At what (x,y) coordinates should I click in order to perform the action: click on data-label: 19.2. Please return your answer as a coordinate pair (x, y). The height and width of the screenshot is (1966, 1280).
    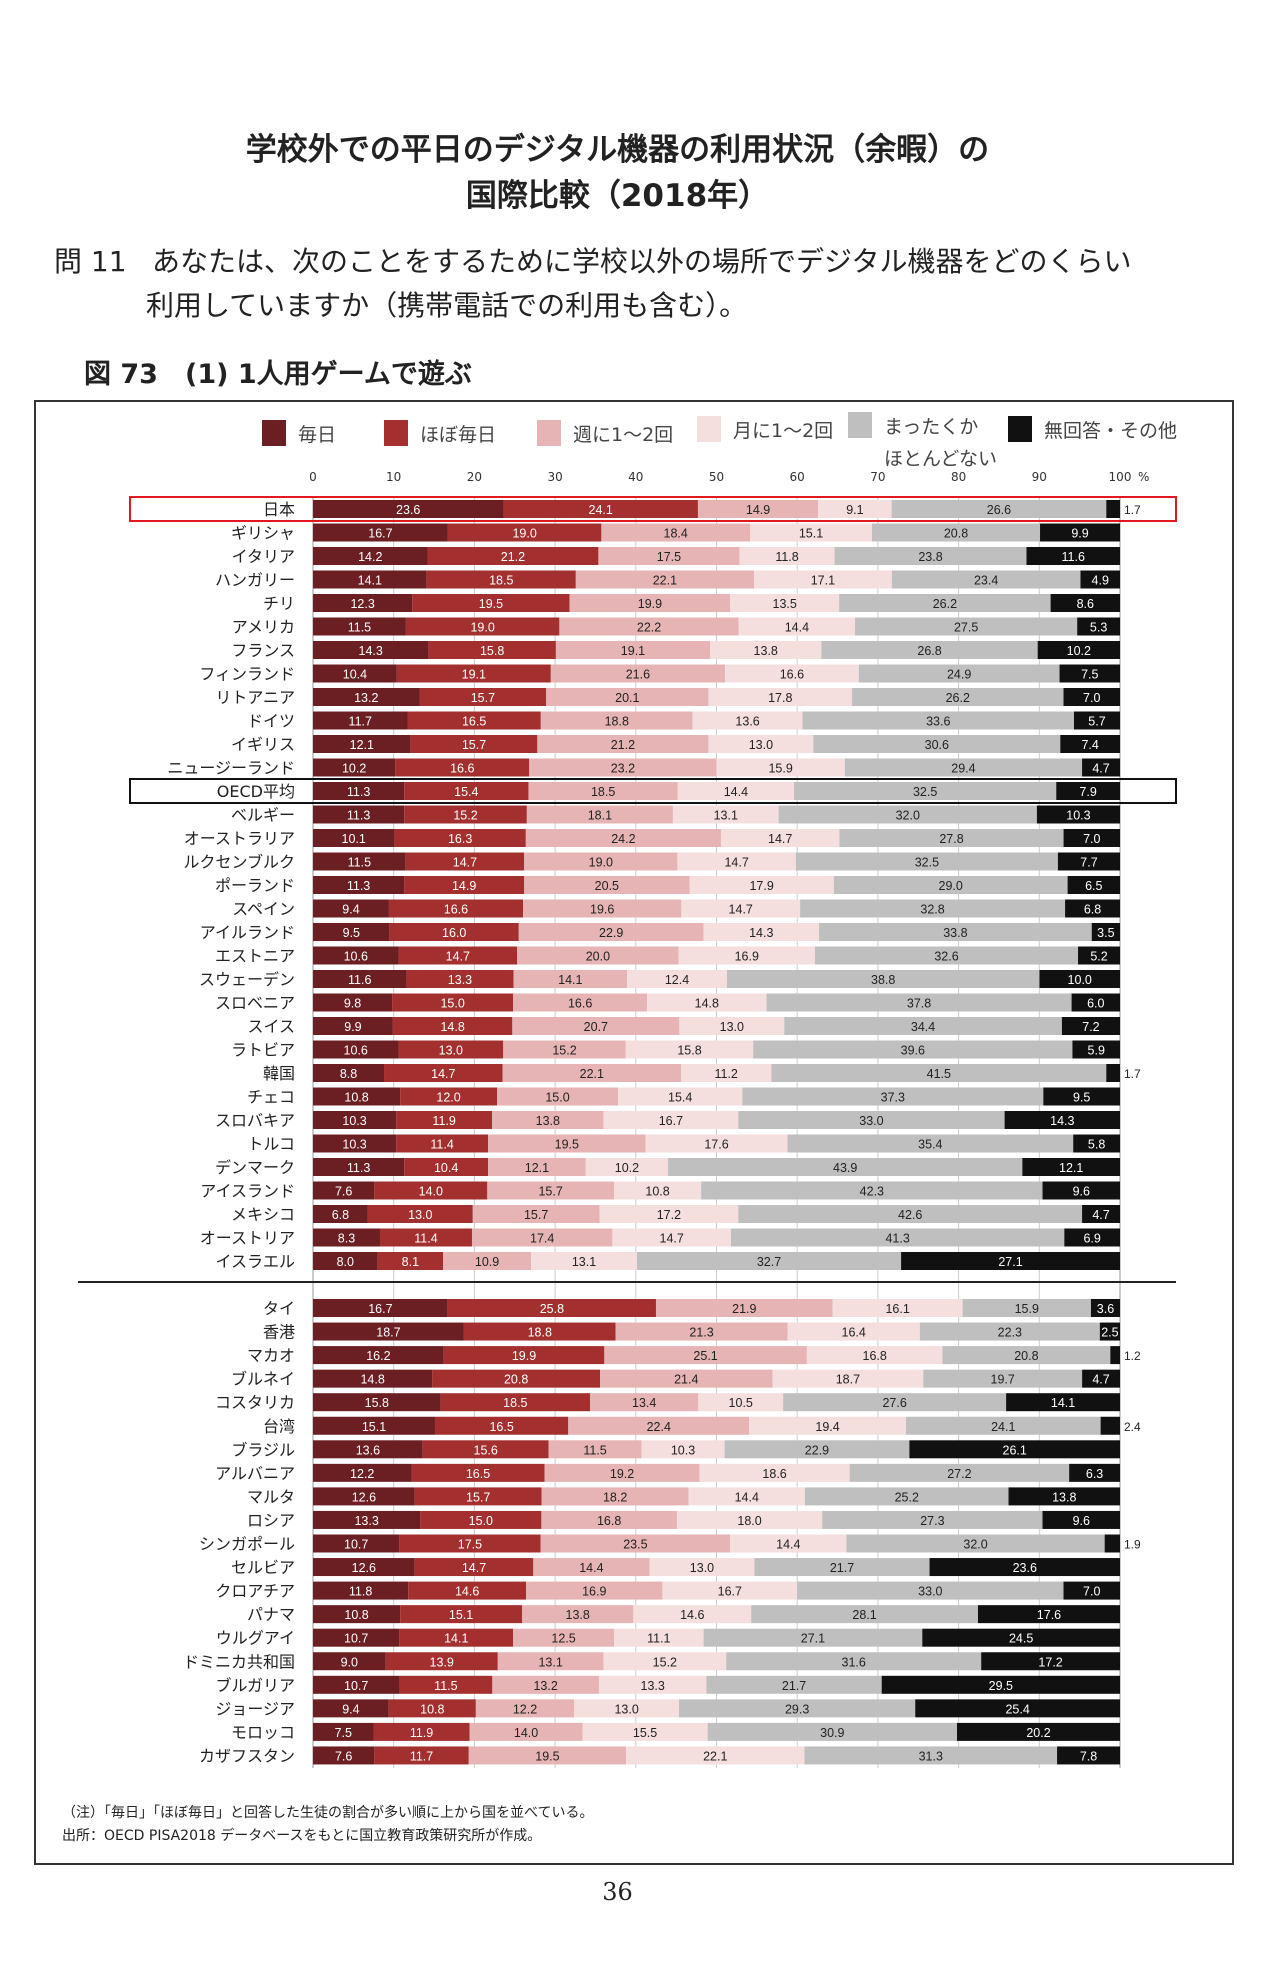
    Looking at the image, I should click on (622, 1474).